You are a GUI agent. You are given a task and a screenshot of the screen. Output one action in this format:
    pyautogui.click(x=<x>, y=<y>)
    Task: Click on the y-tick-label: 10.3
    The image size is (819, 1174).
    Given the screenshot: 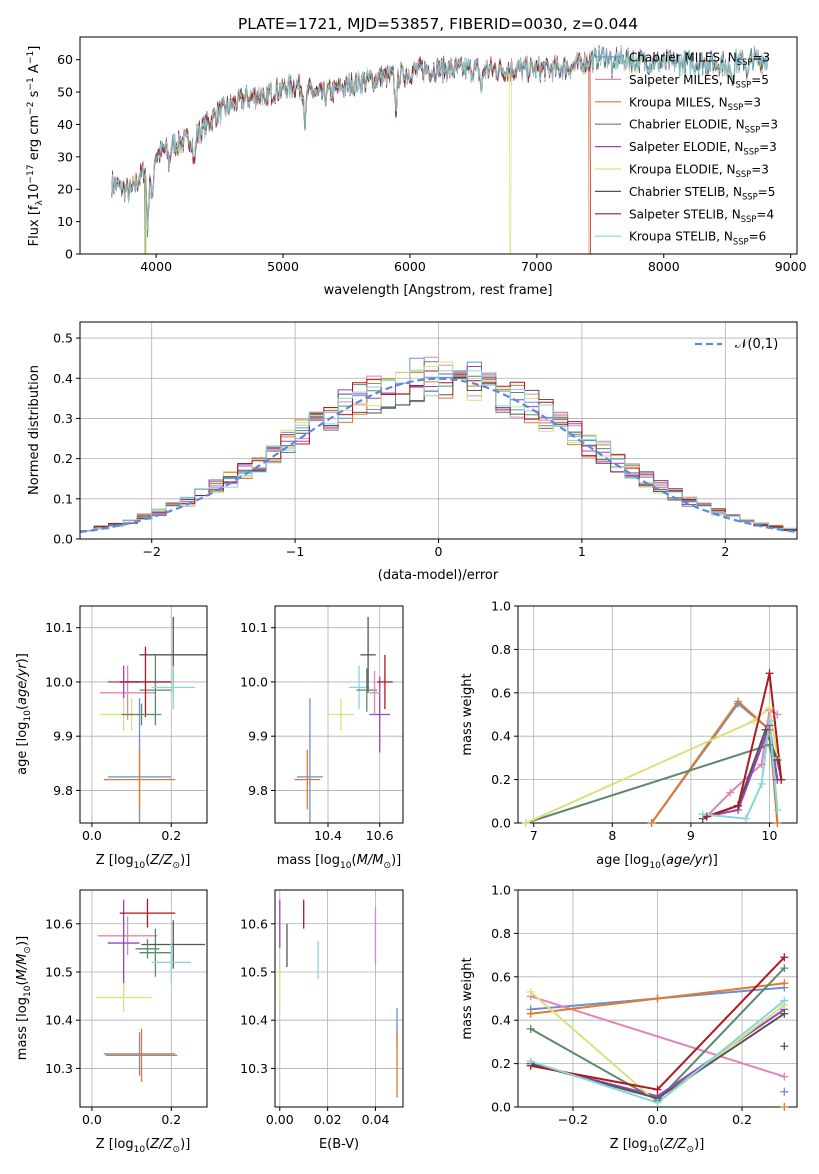 What is the action you would take?
    pyautogui.click(x=254, y=1068)
    